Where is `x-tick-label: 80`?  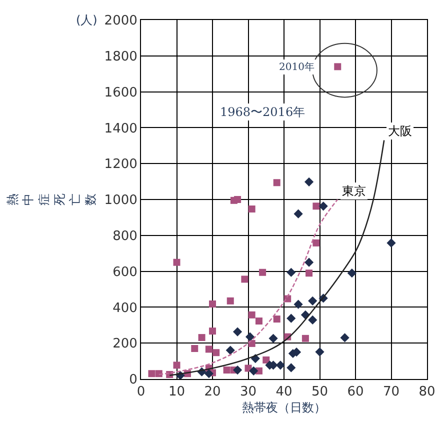 x-tick-label: 80 is located at coordinates (427, 392).